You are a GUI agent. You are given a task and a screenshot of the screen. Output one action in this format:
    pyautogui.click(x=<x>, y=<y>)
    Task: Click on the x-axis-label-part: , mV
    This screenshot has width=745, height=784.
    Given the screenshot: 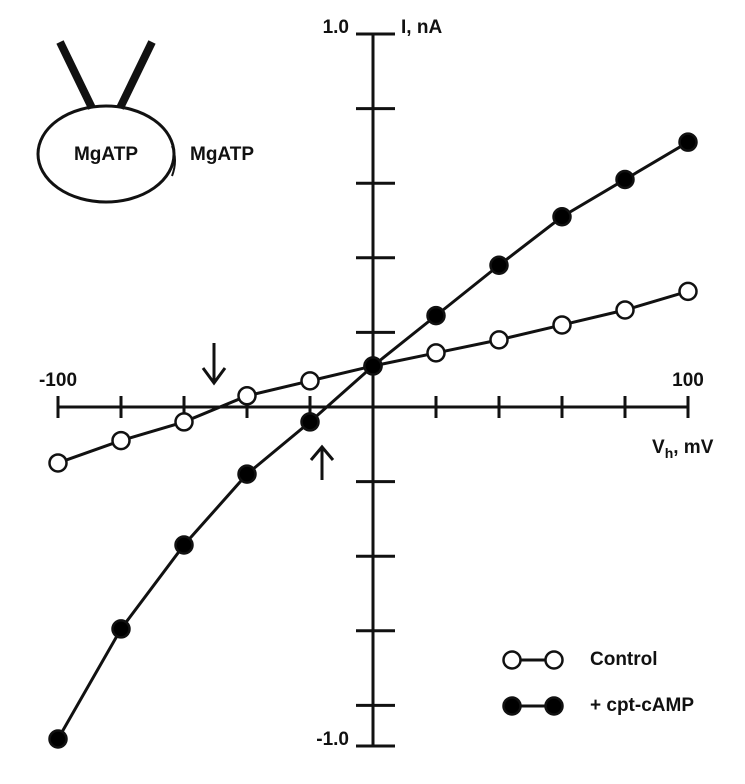 What is the action you would take?
    pyautogui.click(x=693, y=447)
    